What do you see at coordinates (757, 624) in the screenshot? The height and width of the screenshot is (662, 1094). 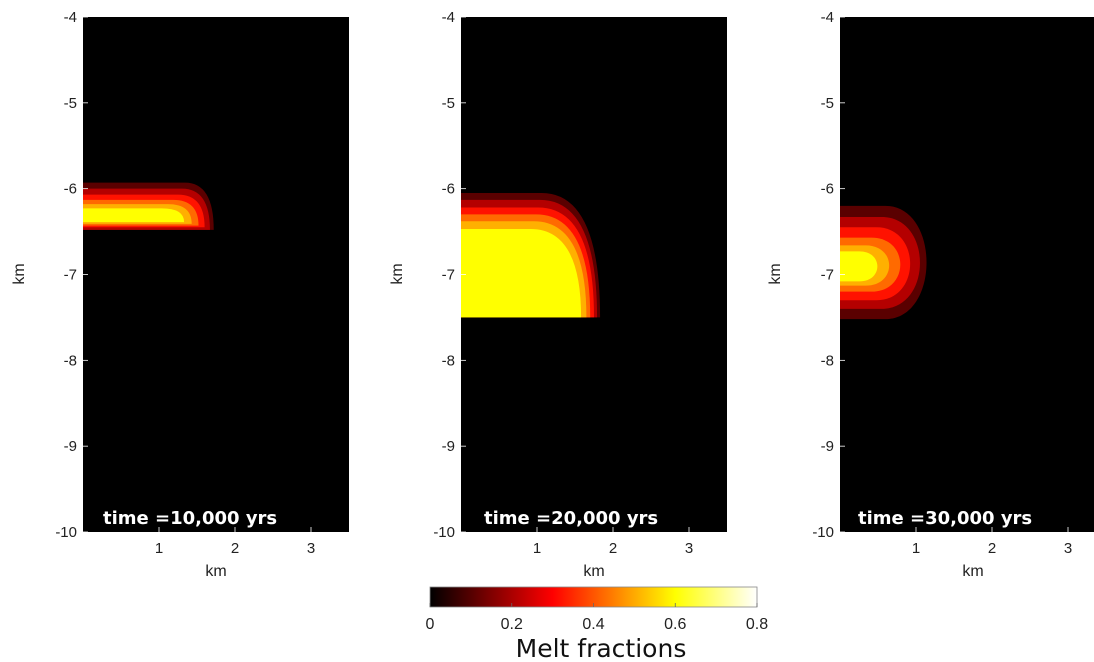 I see `colorbar-tick-label: 0.8` at bounding box center [757, 624].